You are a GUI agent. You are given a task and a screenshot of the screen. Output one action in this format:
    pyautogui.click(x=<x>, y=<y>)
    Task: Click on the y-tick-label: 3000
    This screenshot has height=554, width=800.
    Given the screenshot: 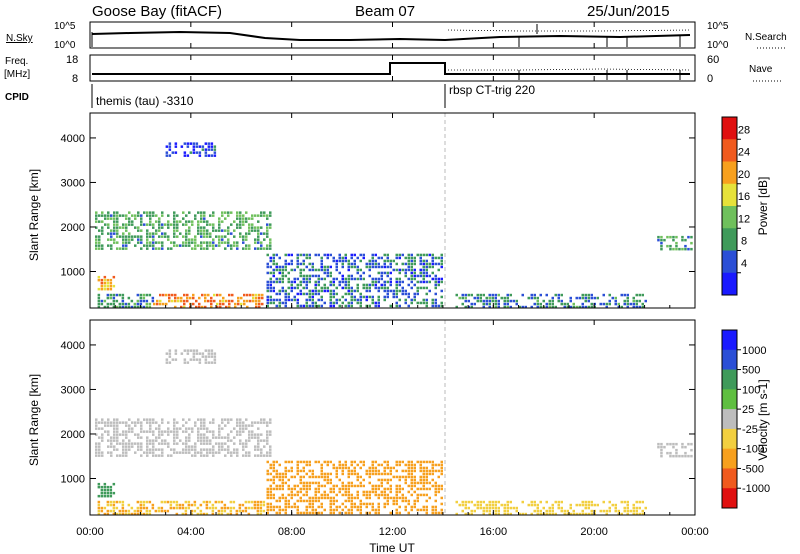 What is the action you would take?
    pyautogui.click(x=73, y=183)
    